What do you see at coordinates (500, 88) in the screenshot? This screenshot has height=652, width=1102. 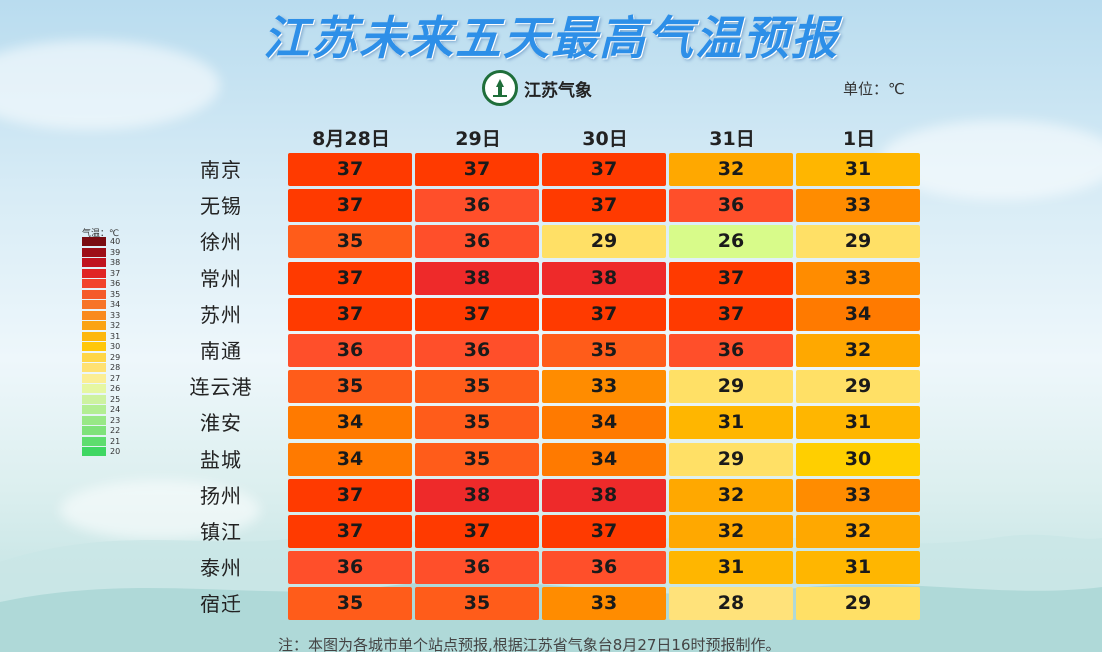 I see `weather-bureau-logo-icon` at bounding box center [500, 88].